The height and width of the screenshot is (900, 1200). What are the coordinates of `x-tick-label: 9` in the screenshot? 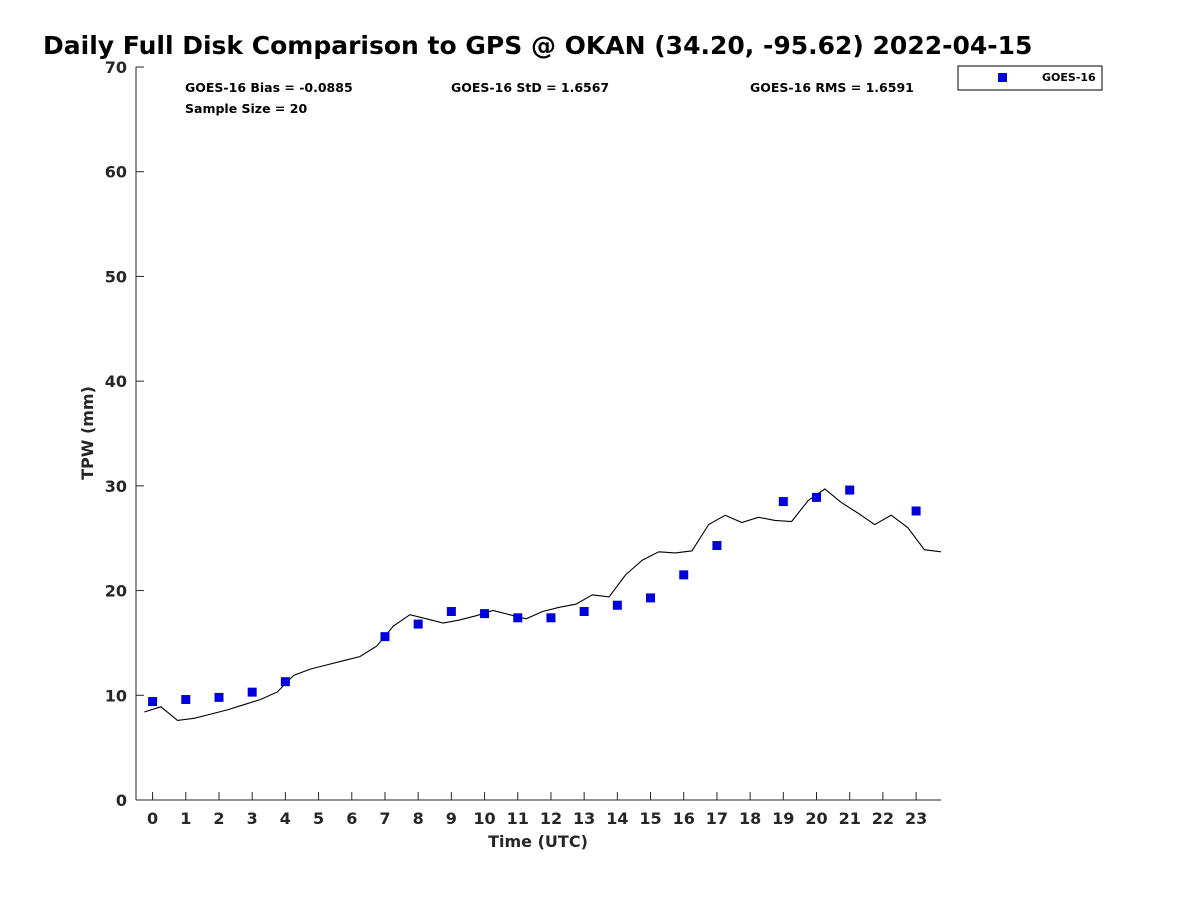 It's located at (451, 818).